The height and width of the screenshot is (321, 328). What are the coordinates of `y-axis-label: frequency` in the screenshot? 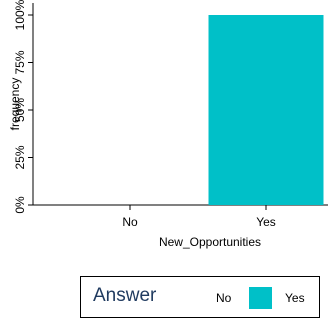 It's located at (15, 104).